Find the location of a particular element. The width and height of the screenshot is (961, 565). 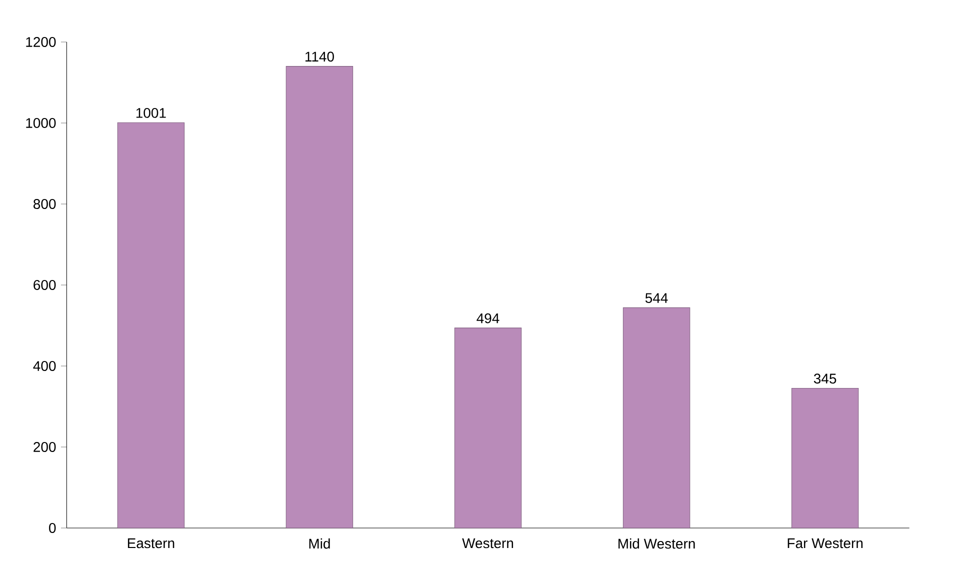

x-tick-label: Far Western is located at coordinates (825, 543).